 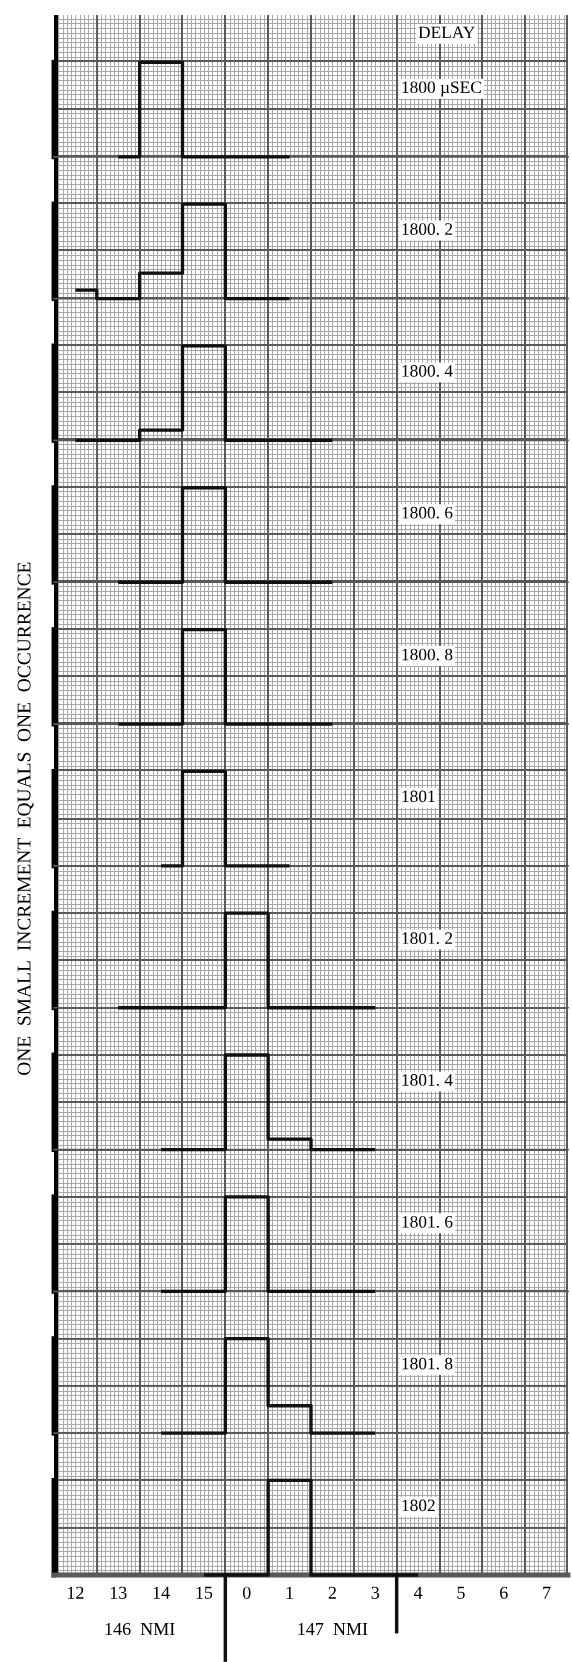 What do you see at coordinates (427, 512) in the screenshot?
I see `text: 1800. 6` at bounding box center [427, 512].